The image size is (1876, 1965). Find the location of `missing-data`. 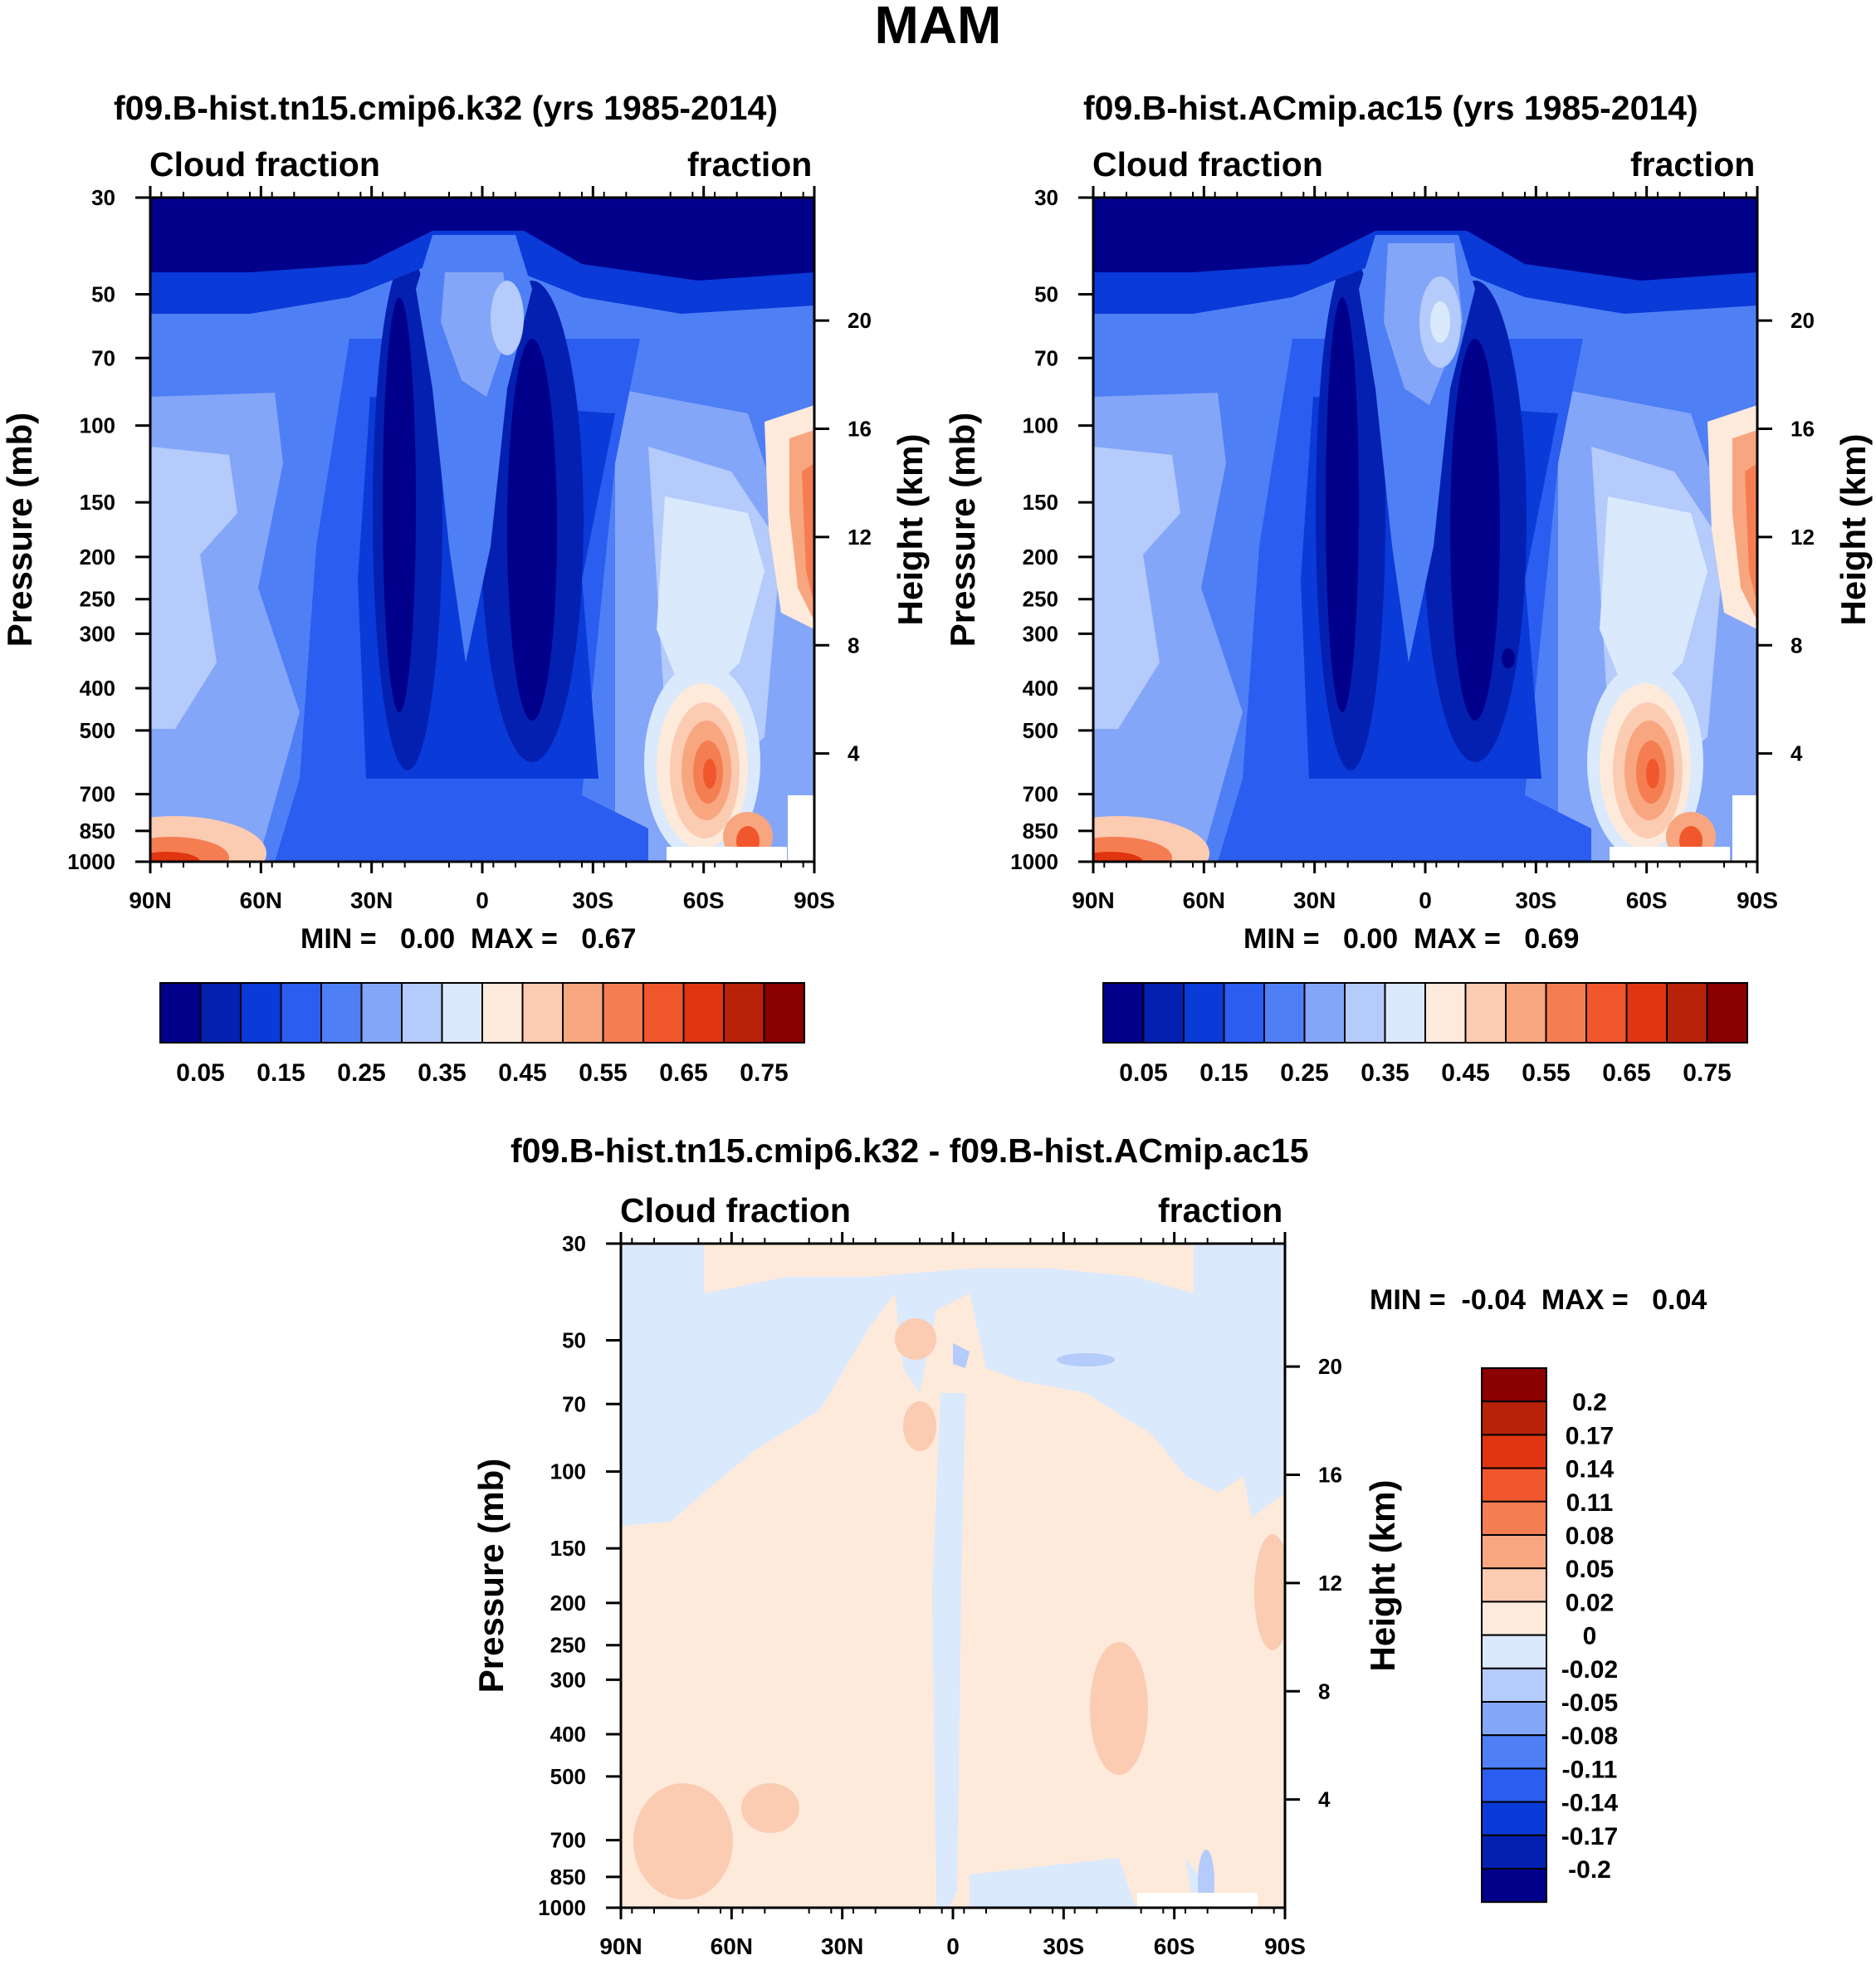

missing-data is located at coordinates (727, 854).